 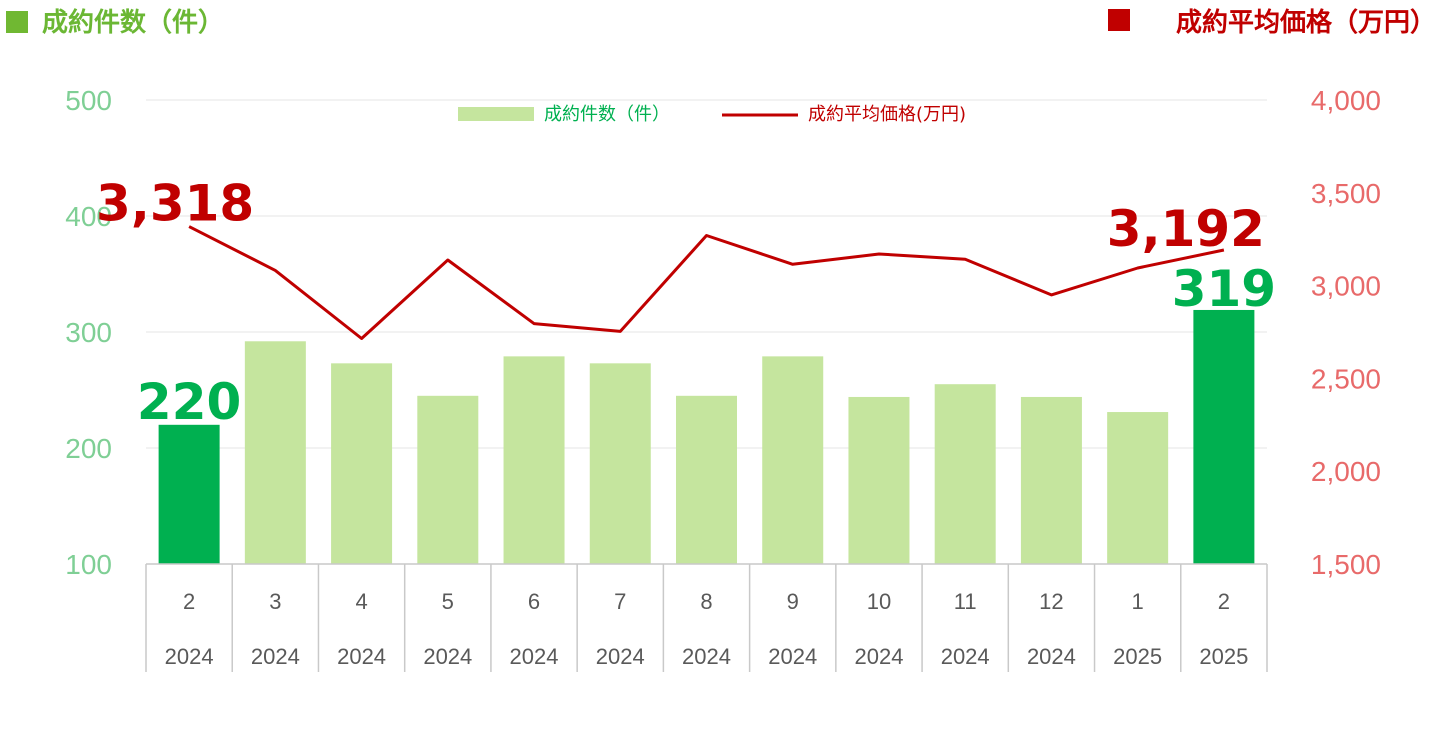 What do you see at coordinates (133, 22) in the screenshot?
I see `left-axis-title: 成約件数（件）` at bounding box center [133, 22].